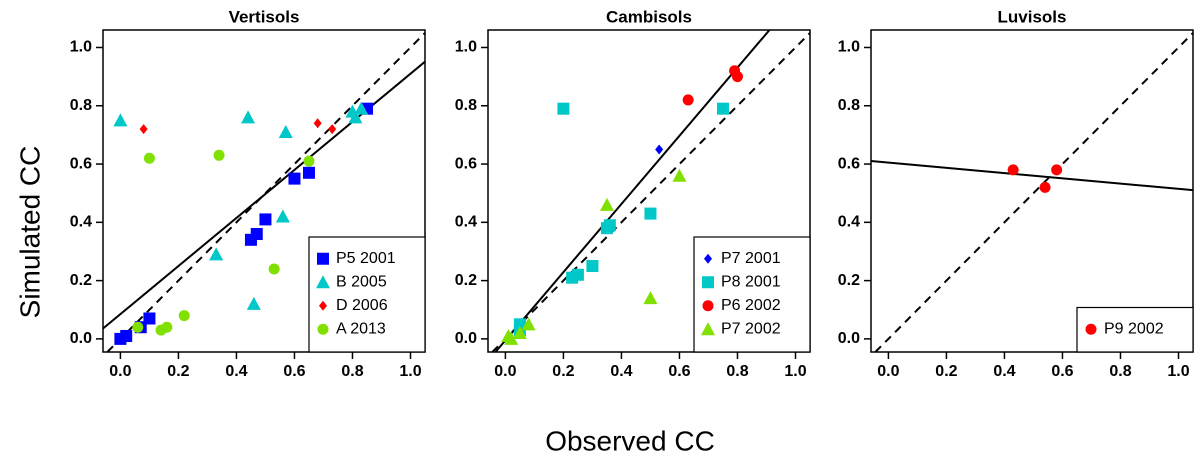 The image size is (1199, 470). Describe the element at coordinates (751, 258) in the screenshot. I see `legend-label: P7 2001` at that location.